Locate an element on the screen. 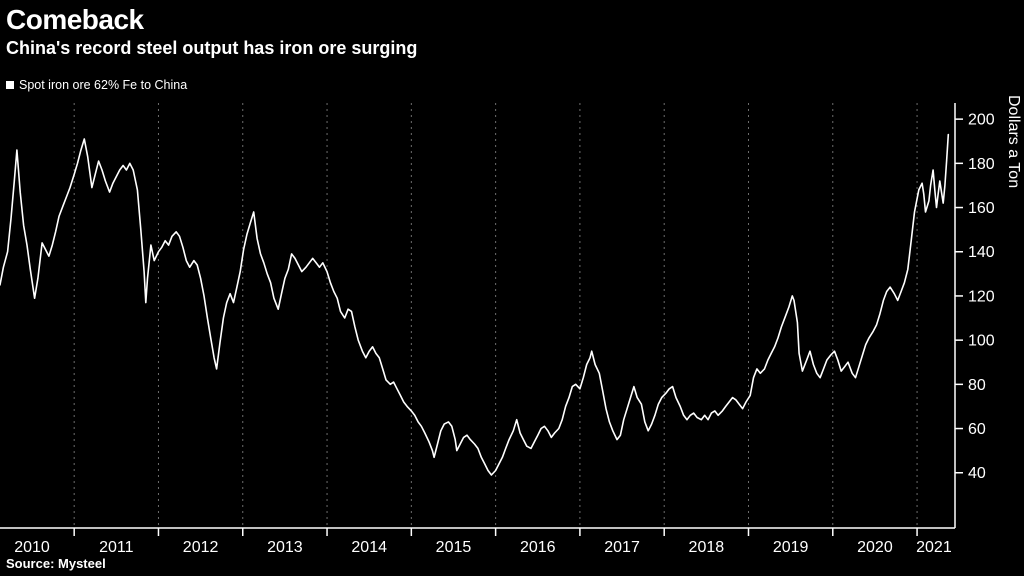 The width and height of the screenshot is (1024, 576). x-year-label: 2013 is located at coordinates (285, 547).